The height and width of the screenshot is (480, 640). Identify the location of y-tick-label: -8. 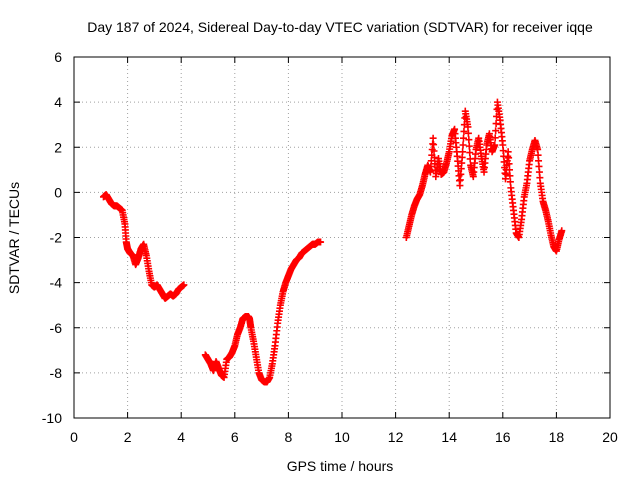
(56, 373).